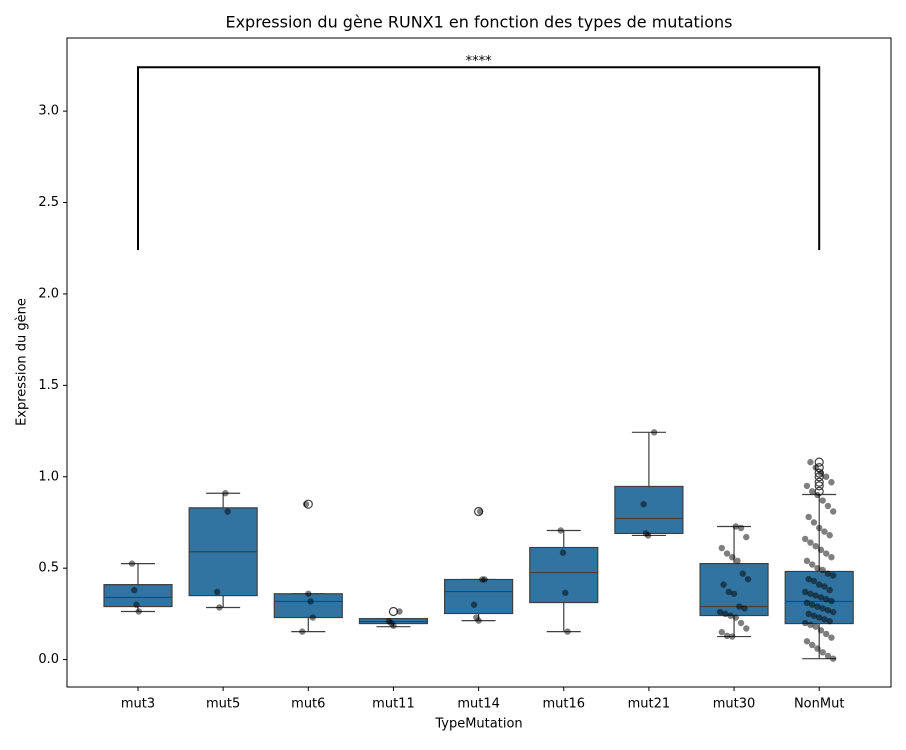 Image resolution: width=906 pixels, height=750 pixels. What do you see at coordinates (48, 293) in the screenshot?
I see `y-tick-label: 2.0` at bounding box center [48, 293].